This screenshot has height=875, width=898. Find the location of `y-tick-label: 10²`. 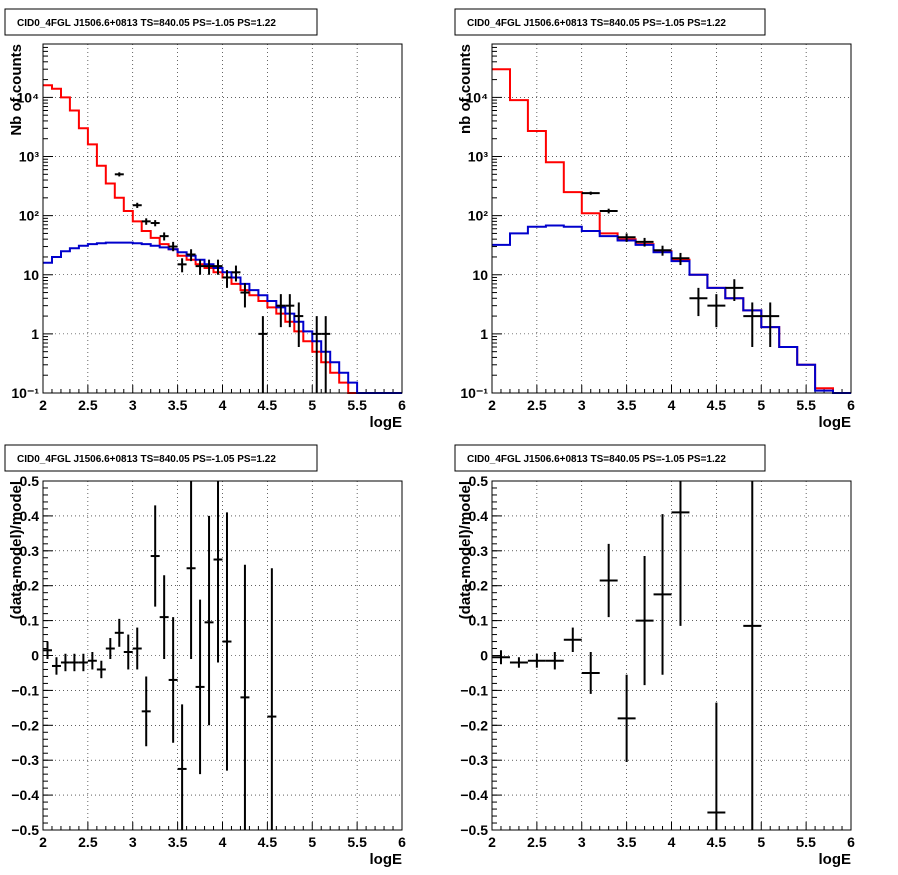

y-tick-label: 10² is located at coordinates (478, 216).